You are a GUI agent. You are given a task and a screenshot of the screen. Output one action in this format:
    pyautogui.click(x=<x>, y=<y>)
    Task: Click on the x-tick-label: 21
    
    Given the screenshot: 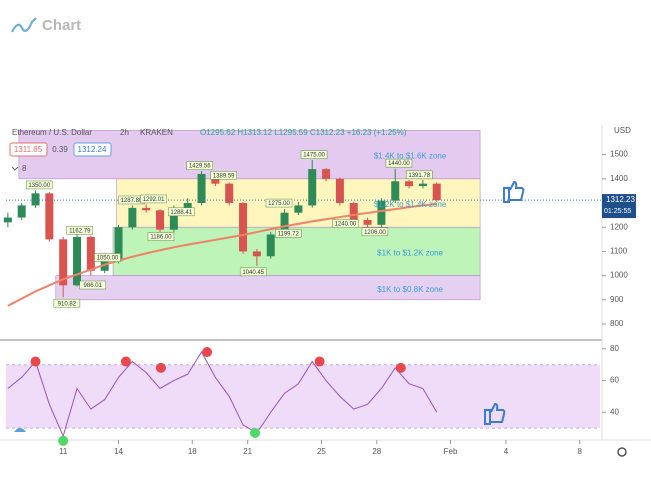 What is the action you would take?
    pyautogui.click(x=247, y=451)
    